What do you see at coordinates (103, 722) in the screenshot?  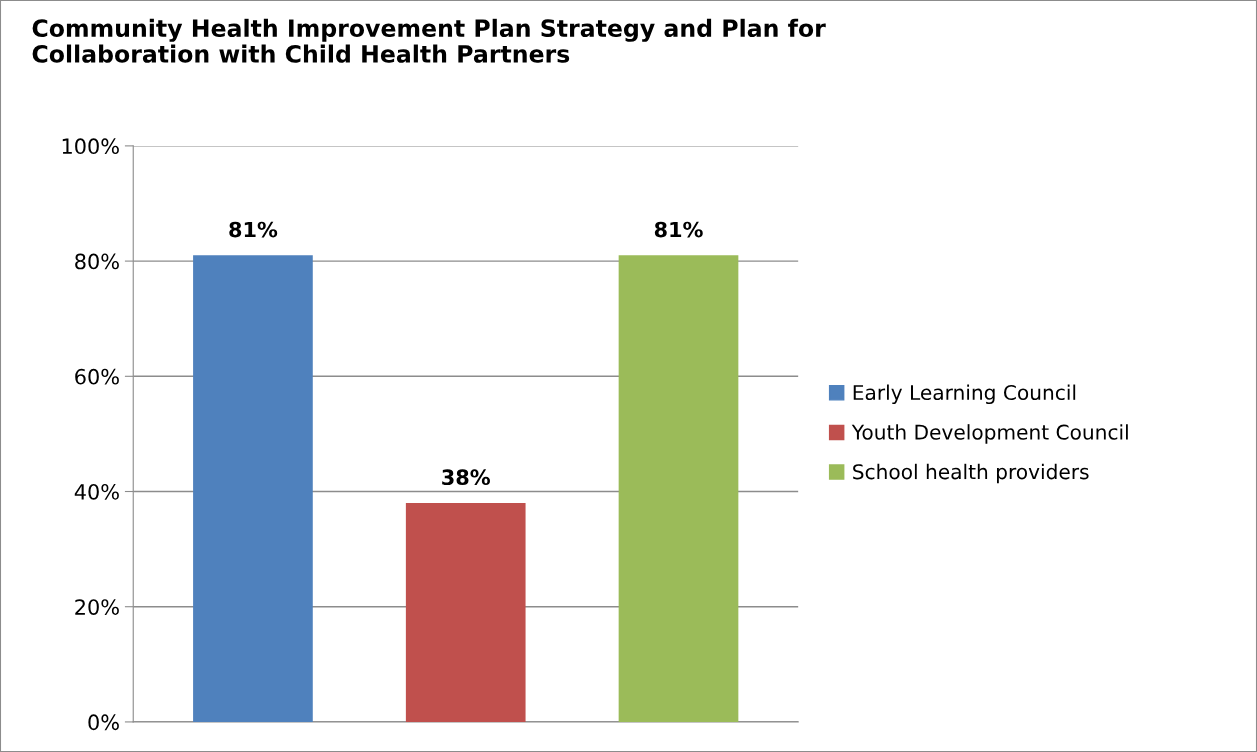 I see `y-tick-label: 0%` at bounding box center [103, 722].